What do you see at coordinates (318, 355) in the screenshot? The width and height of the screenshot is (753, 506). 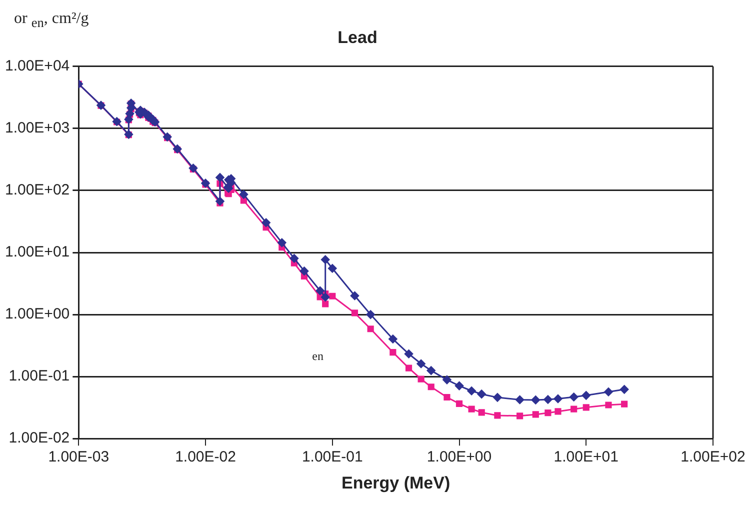 I see `annotation: en` at bounding box center [318, 355].